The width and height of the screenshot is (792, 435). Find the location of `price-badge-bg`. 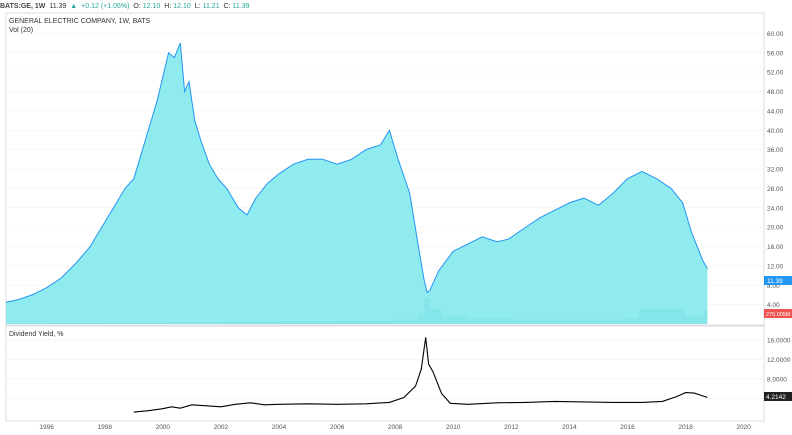

price-badge-bg is located at coordinates (778, 280).